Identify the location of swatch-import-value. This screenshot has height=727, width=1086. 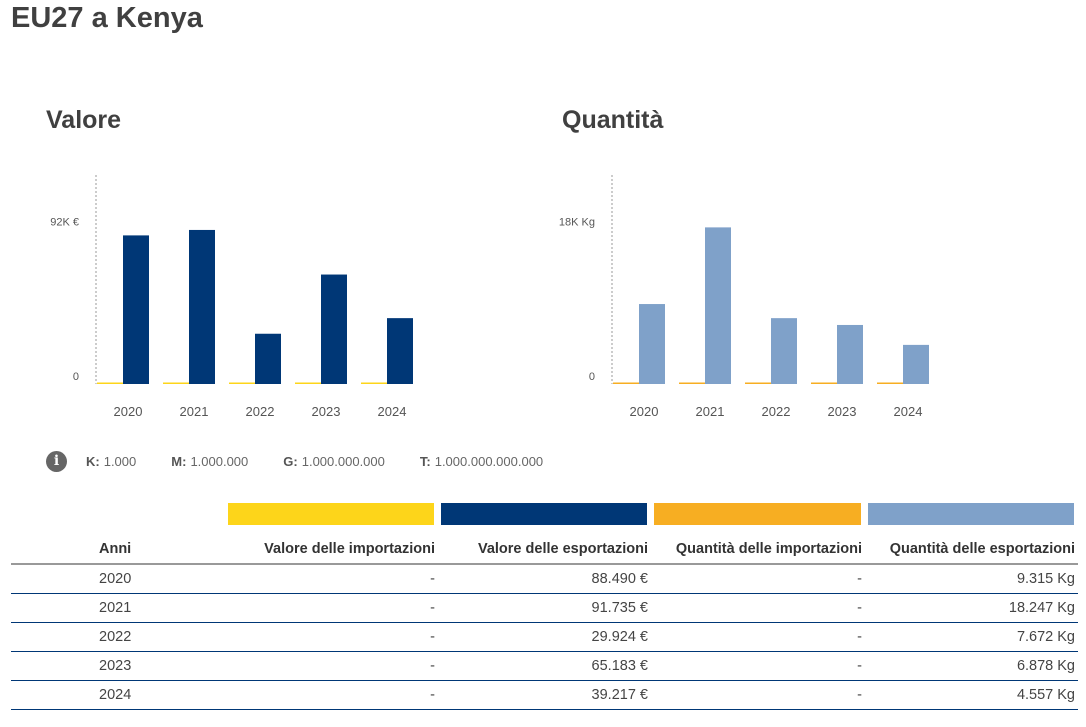
(331, 514).